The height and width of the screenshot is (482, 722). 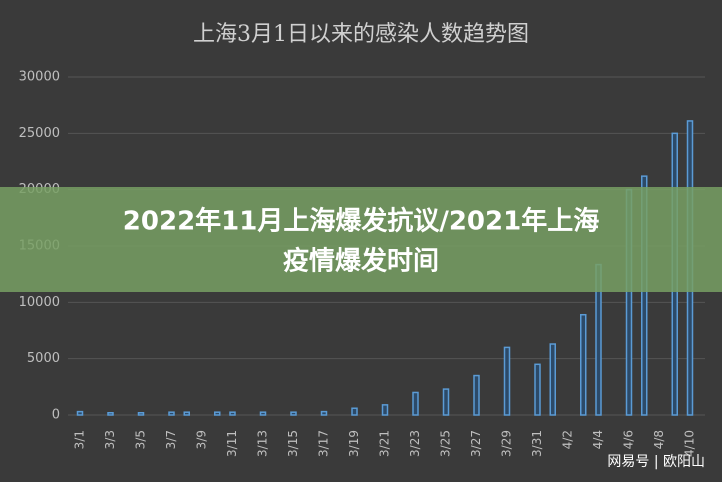 What do you see at coordinates (361, 261) in the screenshot?
I see `banner-text: 疫情爆发时间` at bounding box center [361, 261].